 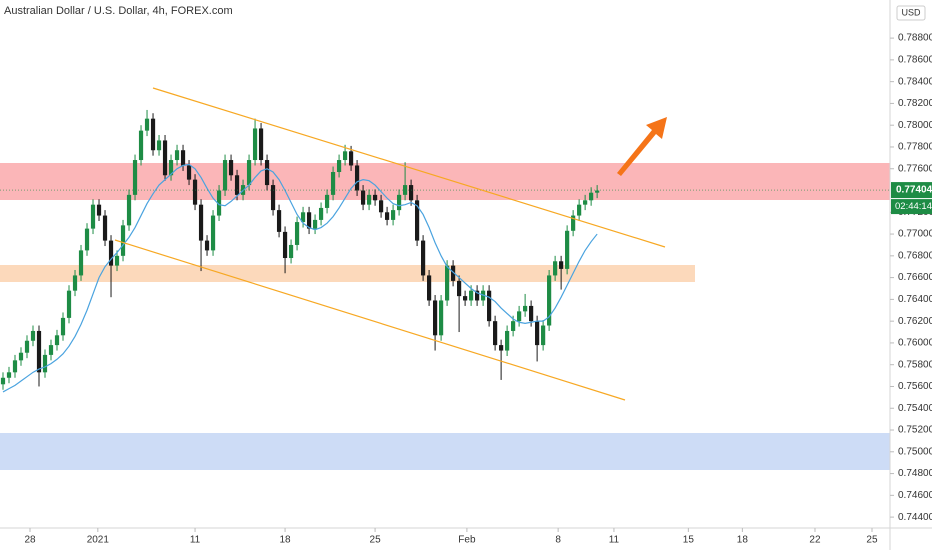 I want to click on last-price-label: 0.77404, so click(x=914, y=190).